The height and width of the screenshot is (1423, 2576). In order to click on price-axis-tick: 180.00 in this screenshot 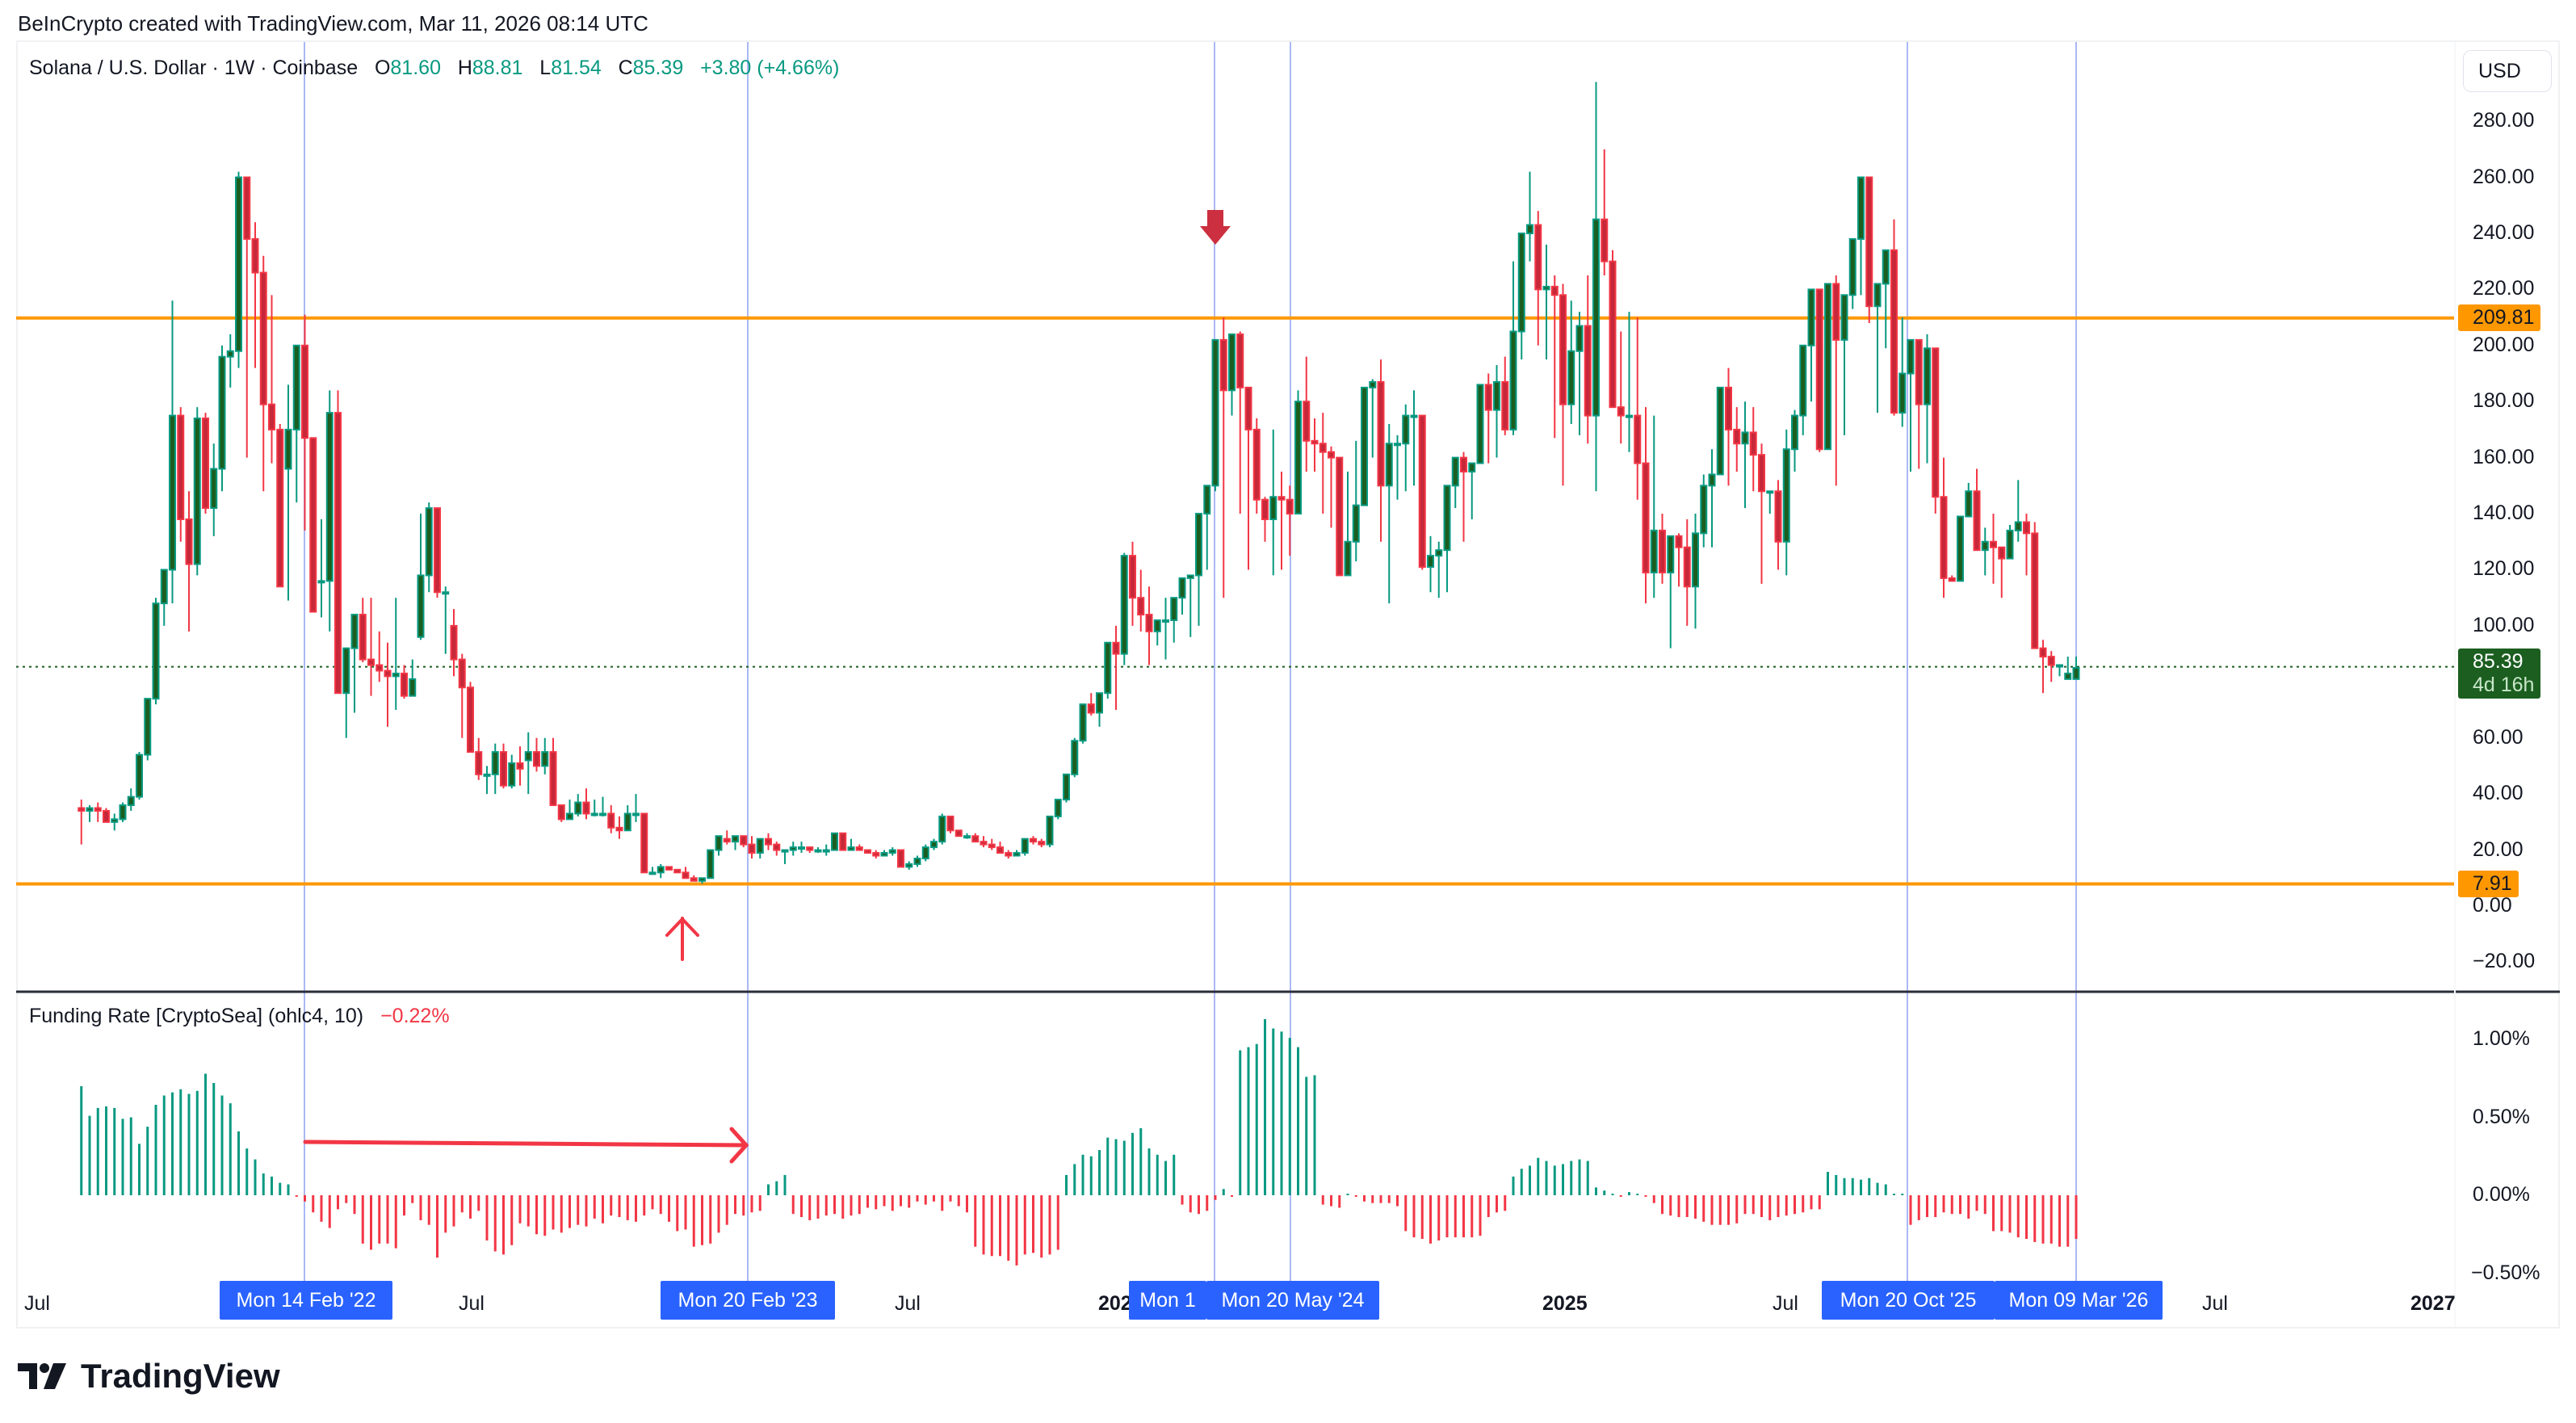, I will do `click(2504, 401)`.